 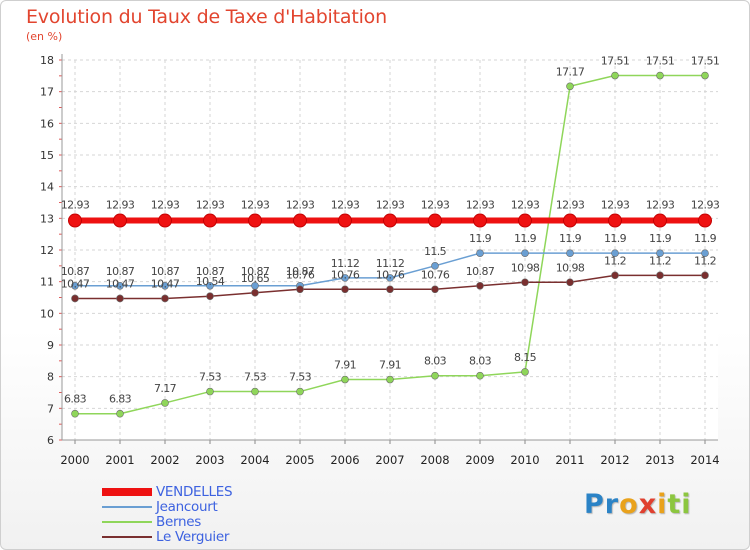 I want to click on data-label: 7.17, so click(x=165, y=388).